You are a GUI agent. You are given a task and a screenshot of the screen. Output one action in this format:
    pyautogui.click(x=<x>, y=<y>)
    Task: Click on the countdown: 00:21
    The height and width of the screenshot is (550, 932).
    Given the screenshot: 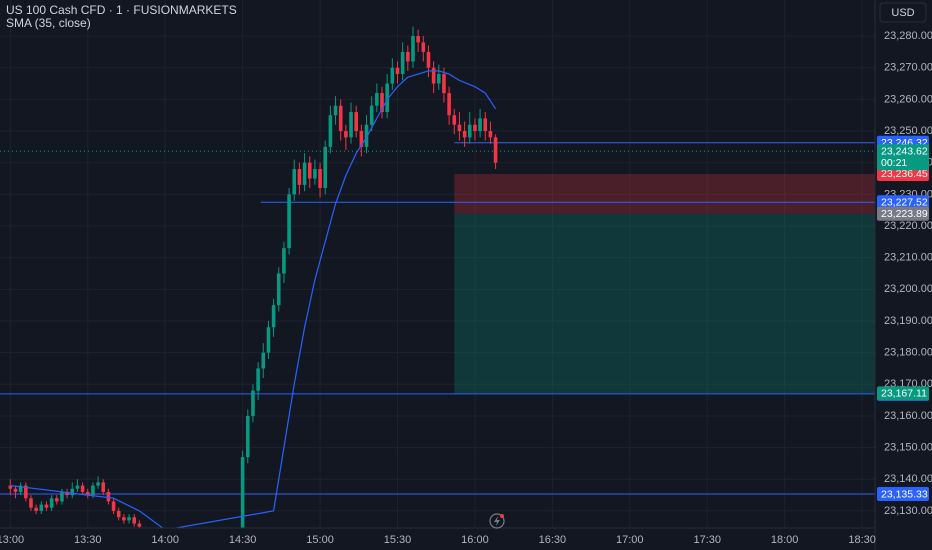 What is the action you would take?
    pyautogui.click(x=894, y=163)
    